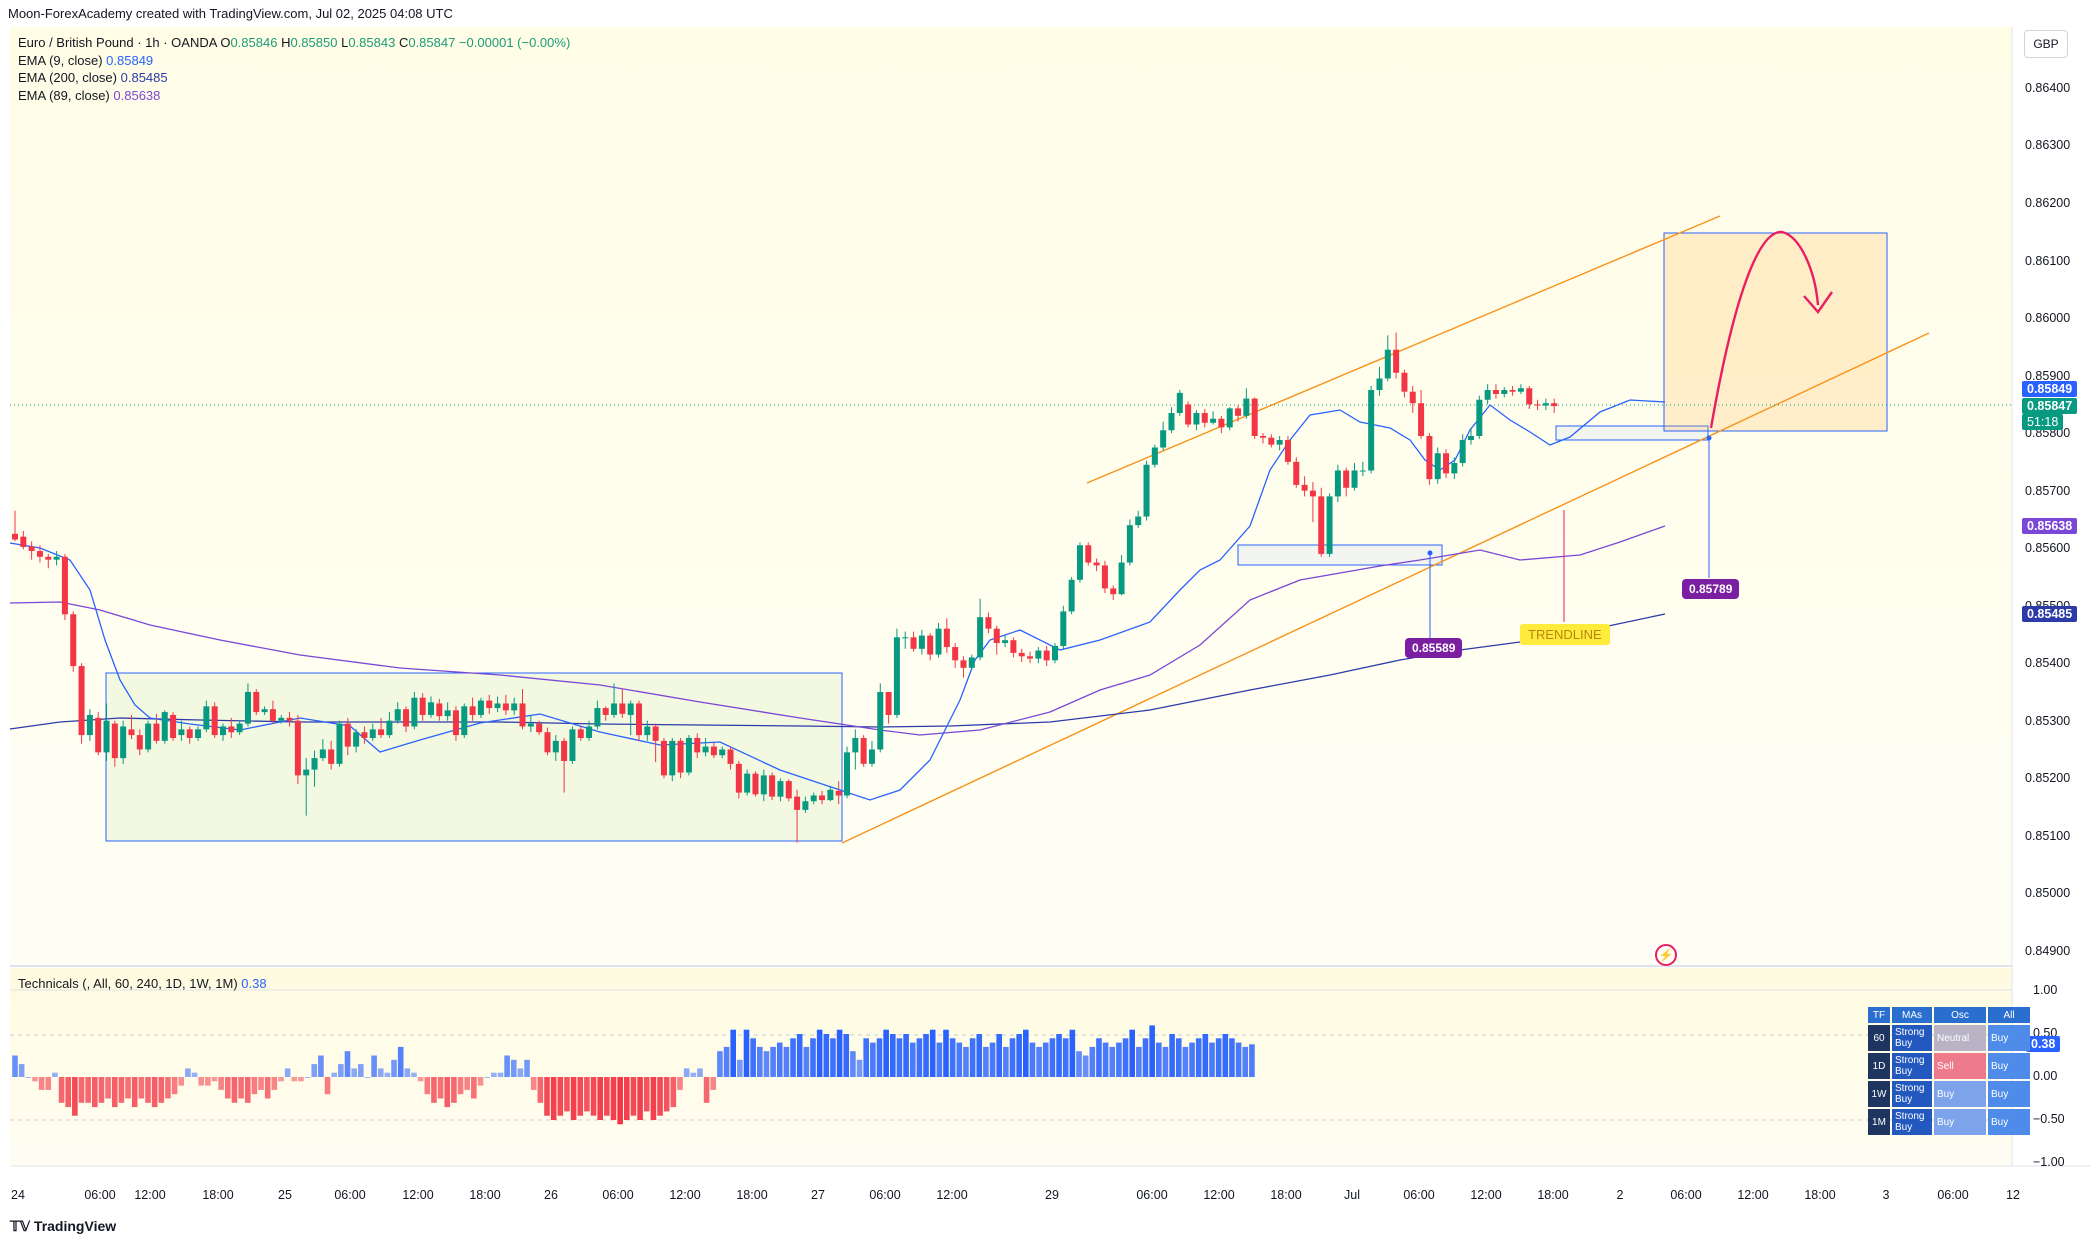  I want to click on target-price-label: 0.85789, so click(1711, 589).